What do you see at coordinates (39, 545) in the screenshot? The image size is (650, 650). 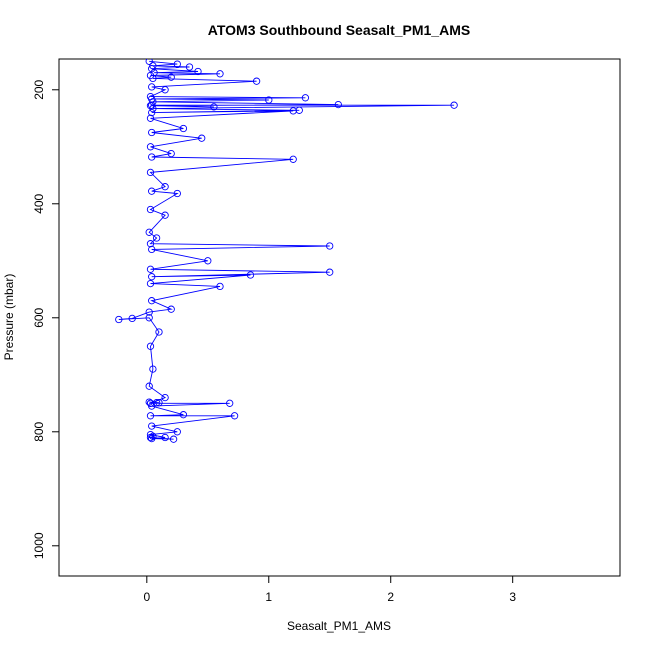 I see `y-tick-label: 1000` at bounding box center [39, 545].